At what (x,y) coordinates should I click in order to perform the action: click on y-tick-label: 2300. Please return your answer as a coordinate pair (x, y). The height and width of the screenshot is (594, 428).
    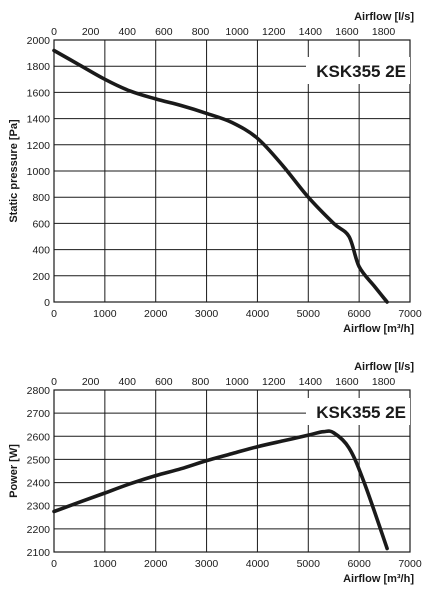
    Looking at the image, I should click on (39, 507).